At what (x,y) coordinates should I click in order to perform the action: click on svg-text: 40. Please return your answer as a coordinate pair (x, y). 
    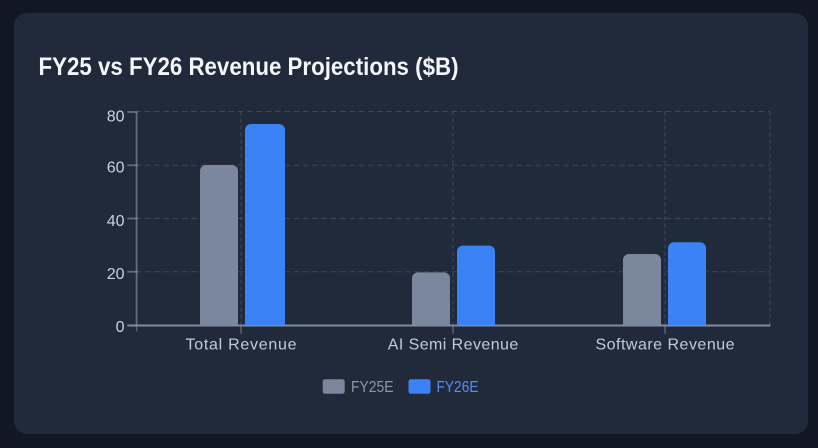
    Looking at the image, I should click on (116, 221).